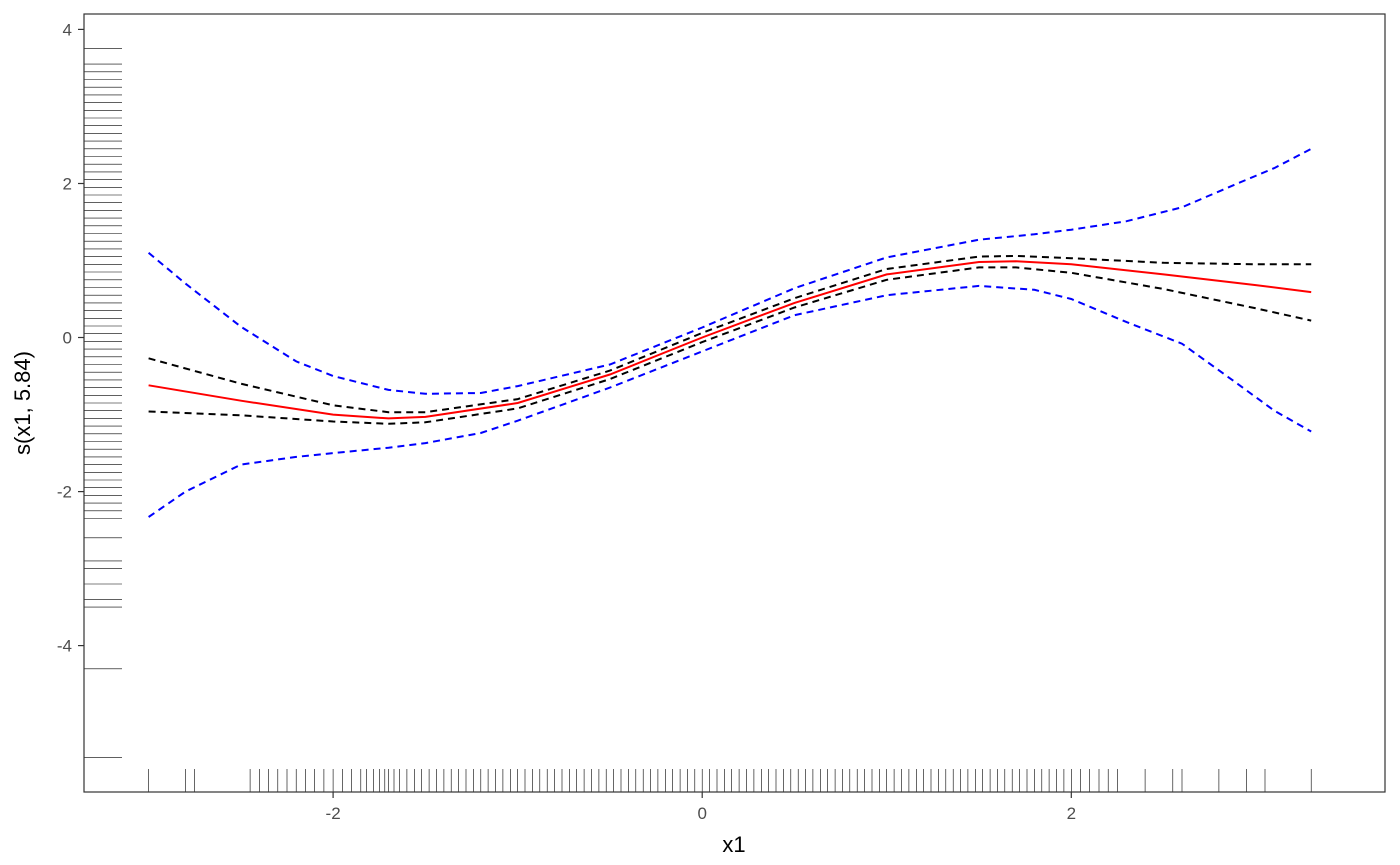 Image resolution: width=1400 pixels, height=865 pixels. I want to click on y-tick-label-1: -2, so click(64, 492).